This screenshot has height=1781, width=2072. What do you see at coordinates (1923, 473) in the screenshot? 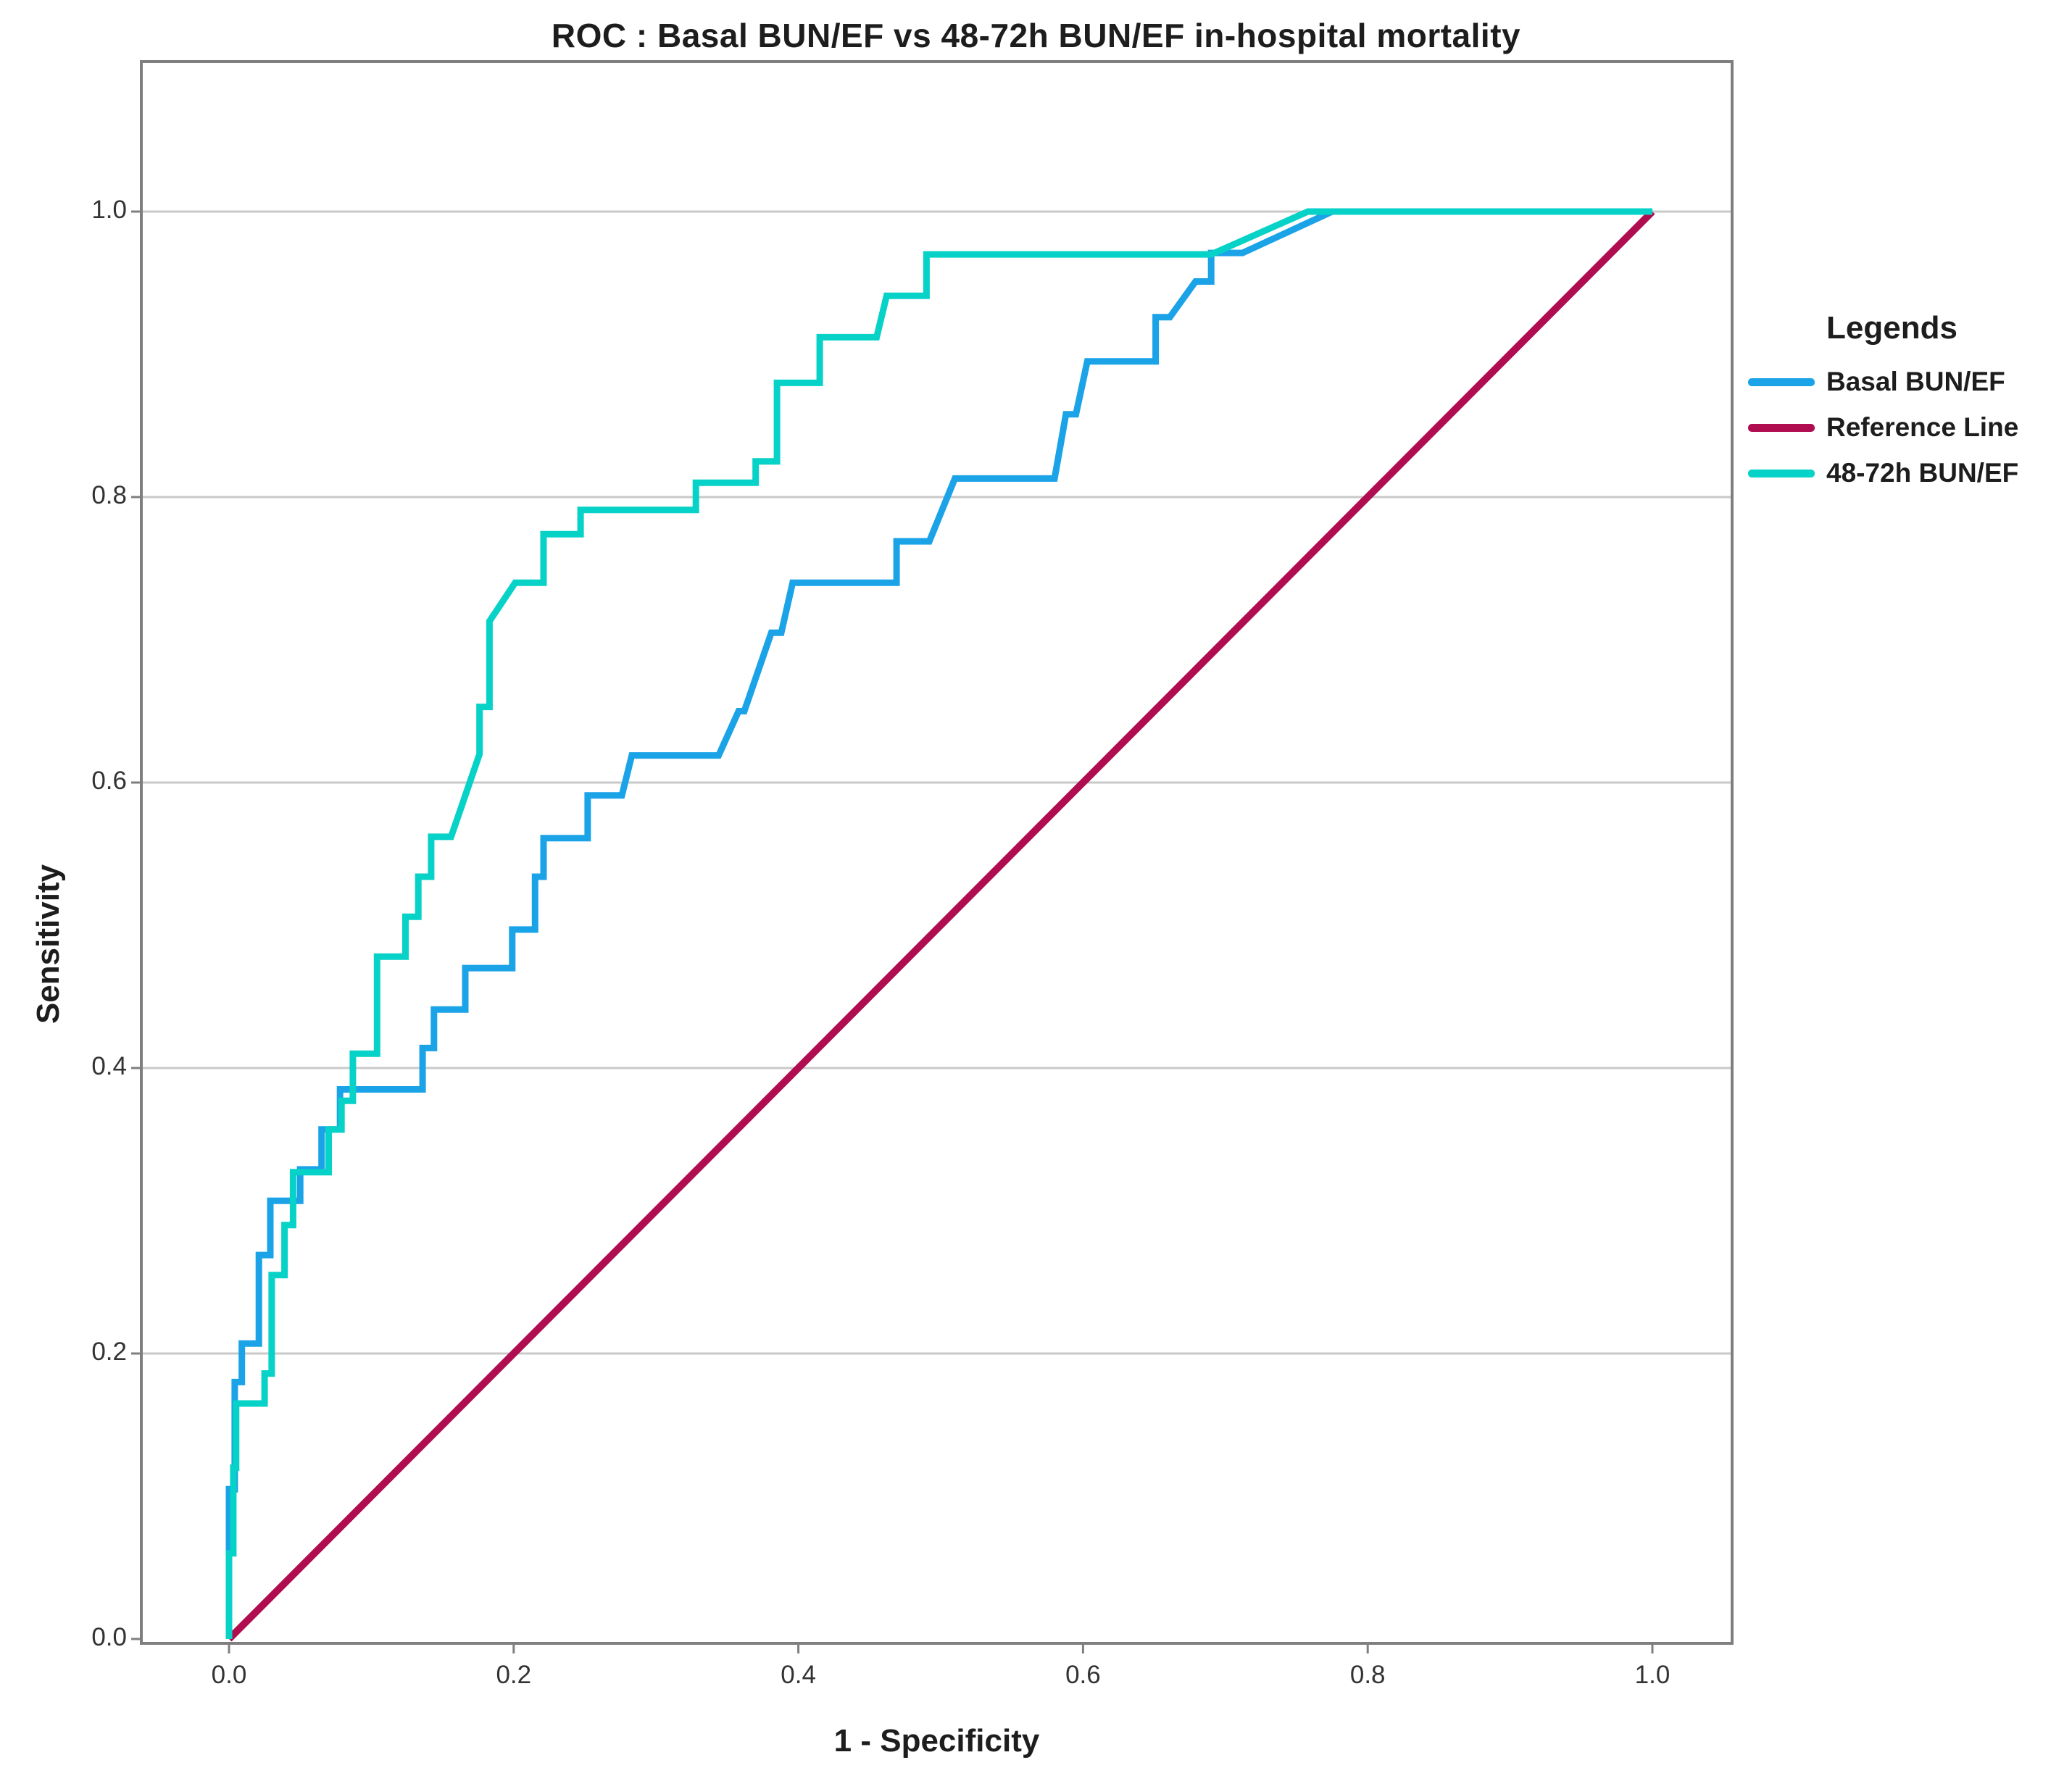
I see `legend-item-label: 48-72h BUN/EF` at bounding box center [1923, 473].